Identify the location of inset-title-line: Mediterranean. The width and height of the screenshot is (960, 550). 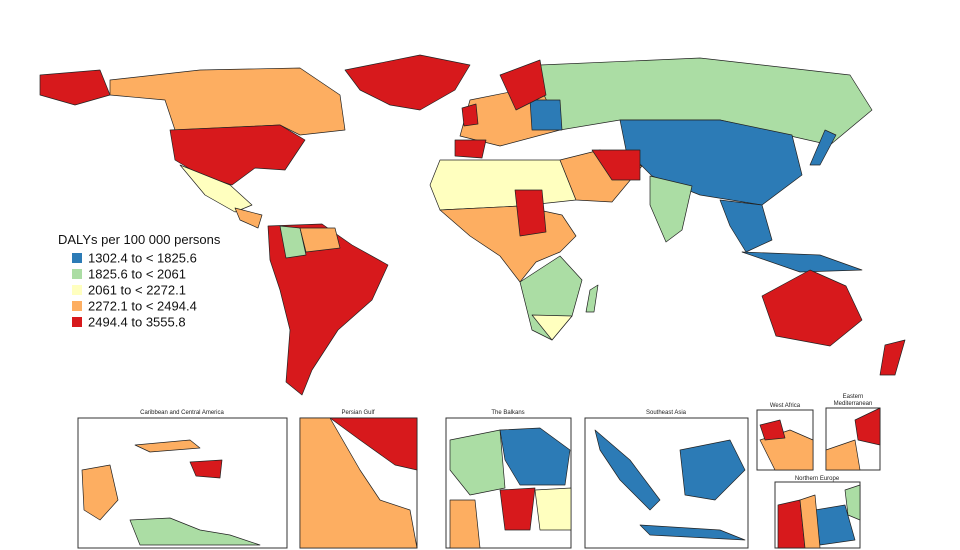
(853, 404).